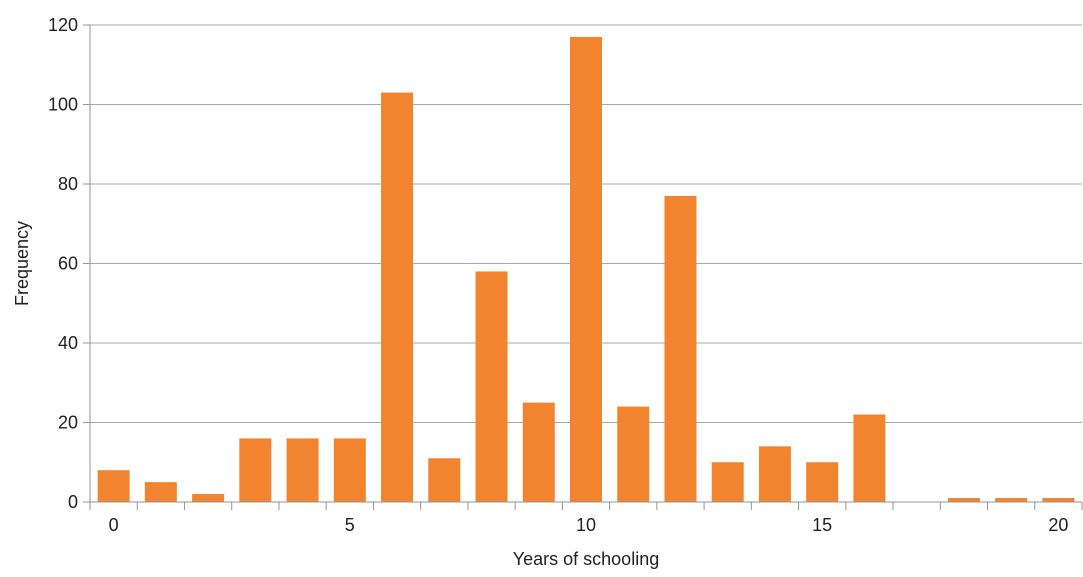 The image size is (1083, 577). What do you see at coordinates (586, 525) in the screenshot?
I see `x-tick-label-10: 10` at bounding box center [586, 525].